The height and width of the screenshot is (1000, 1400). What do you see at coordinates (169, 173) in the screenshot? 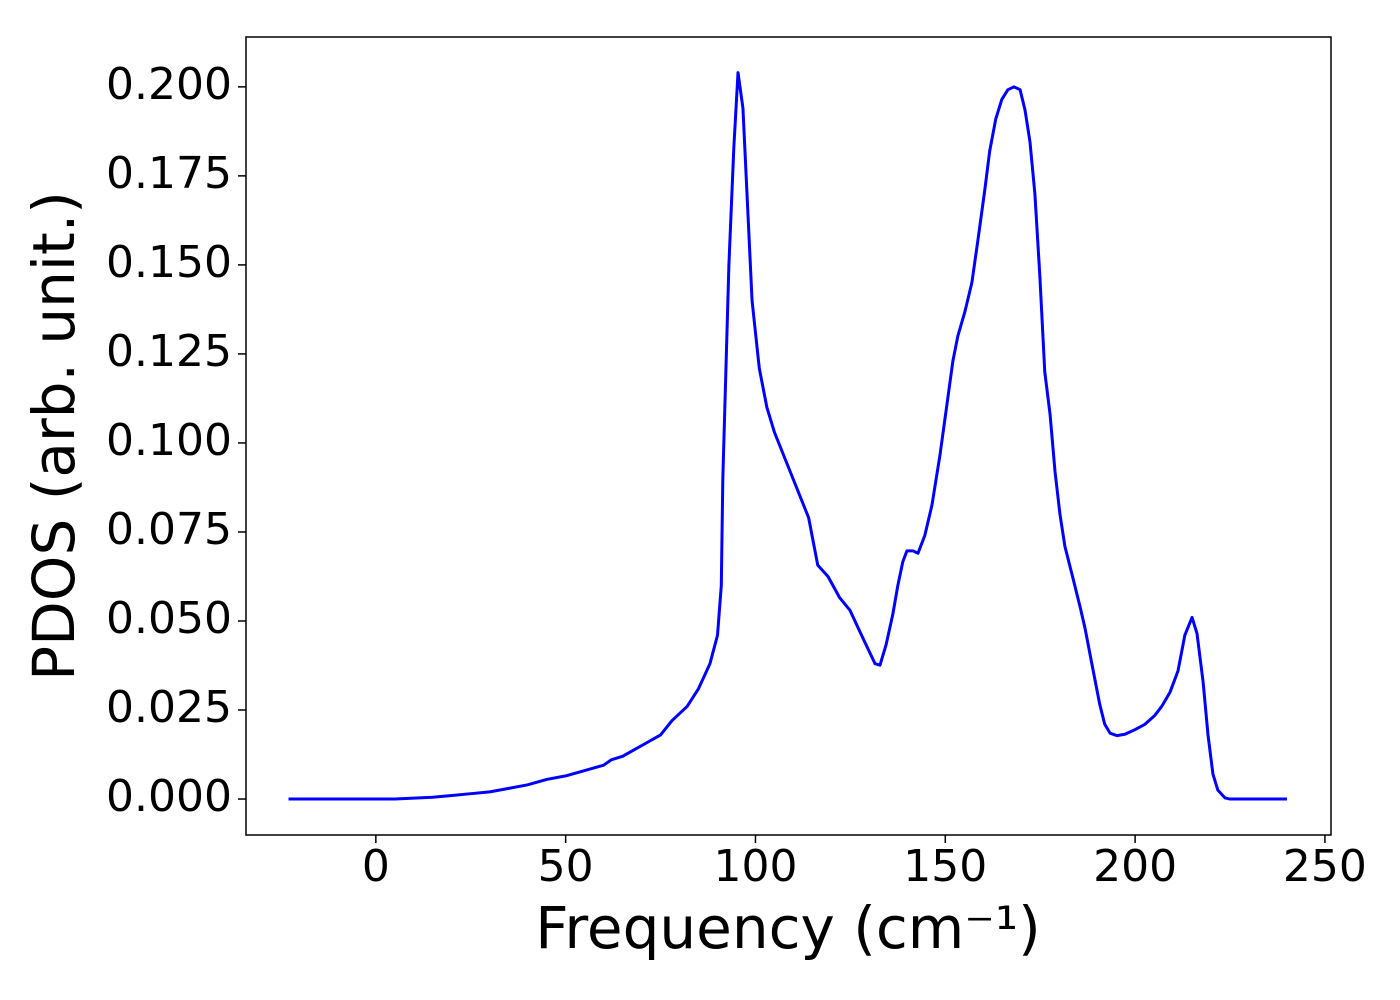
I see `y-tick-label: 0.175` at bounding box center [169, 173].